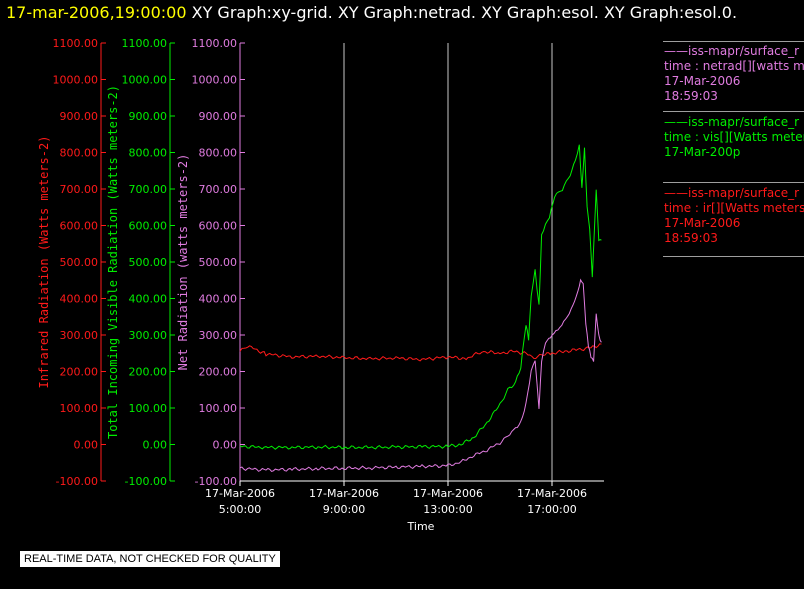 This screenshot has height=589, width=804. Describe the element at coordinates (145, 43) in the screenshot. I see `vis-y-tick-label: 1100.00` at that location.